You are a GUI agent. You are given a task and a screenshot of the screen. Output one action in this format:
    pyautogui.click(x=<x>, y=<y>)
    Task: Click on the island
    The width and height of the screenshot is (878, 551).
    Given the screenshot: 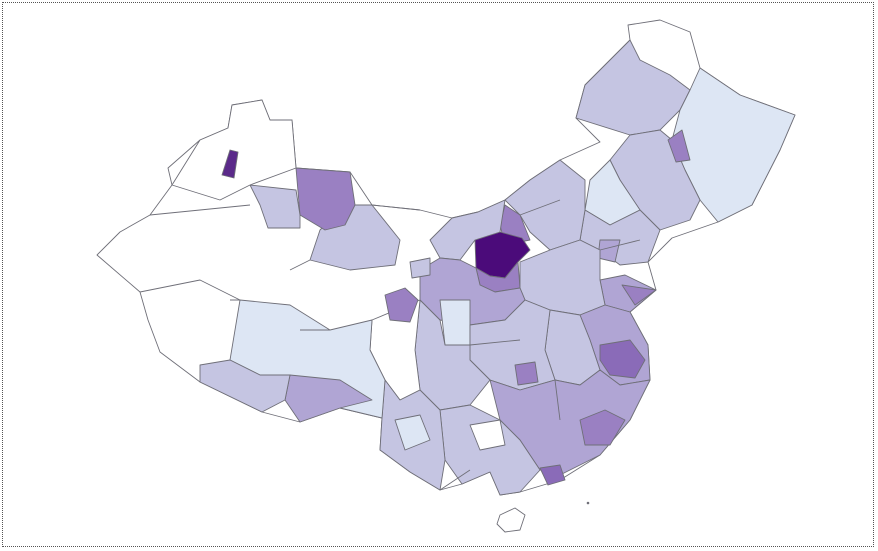 What is the action you would take?
    pyautogui.click(x=588, y=503)
    